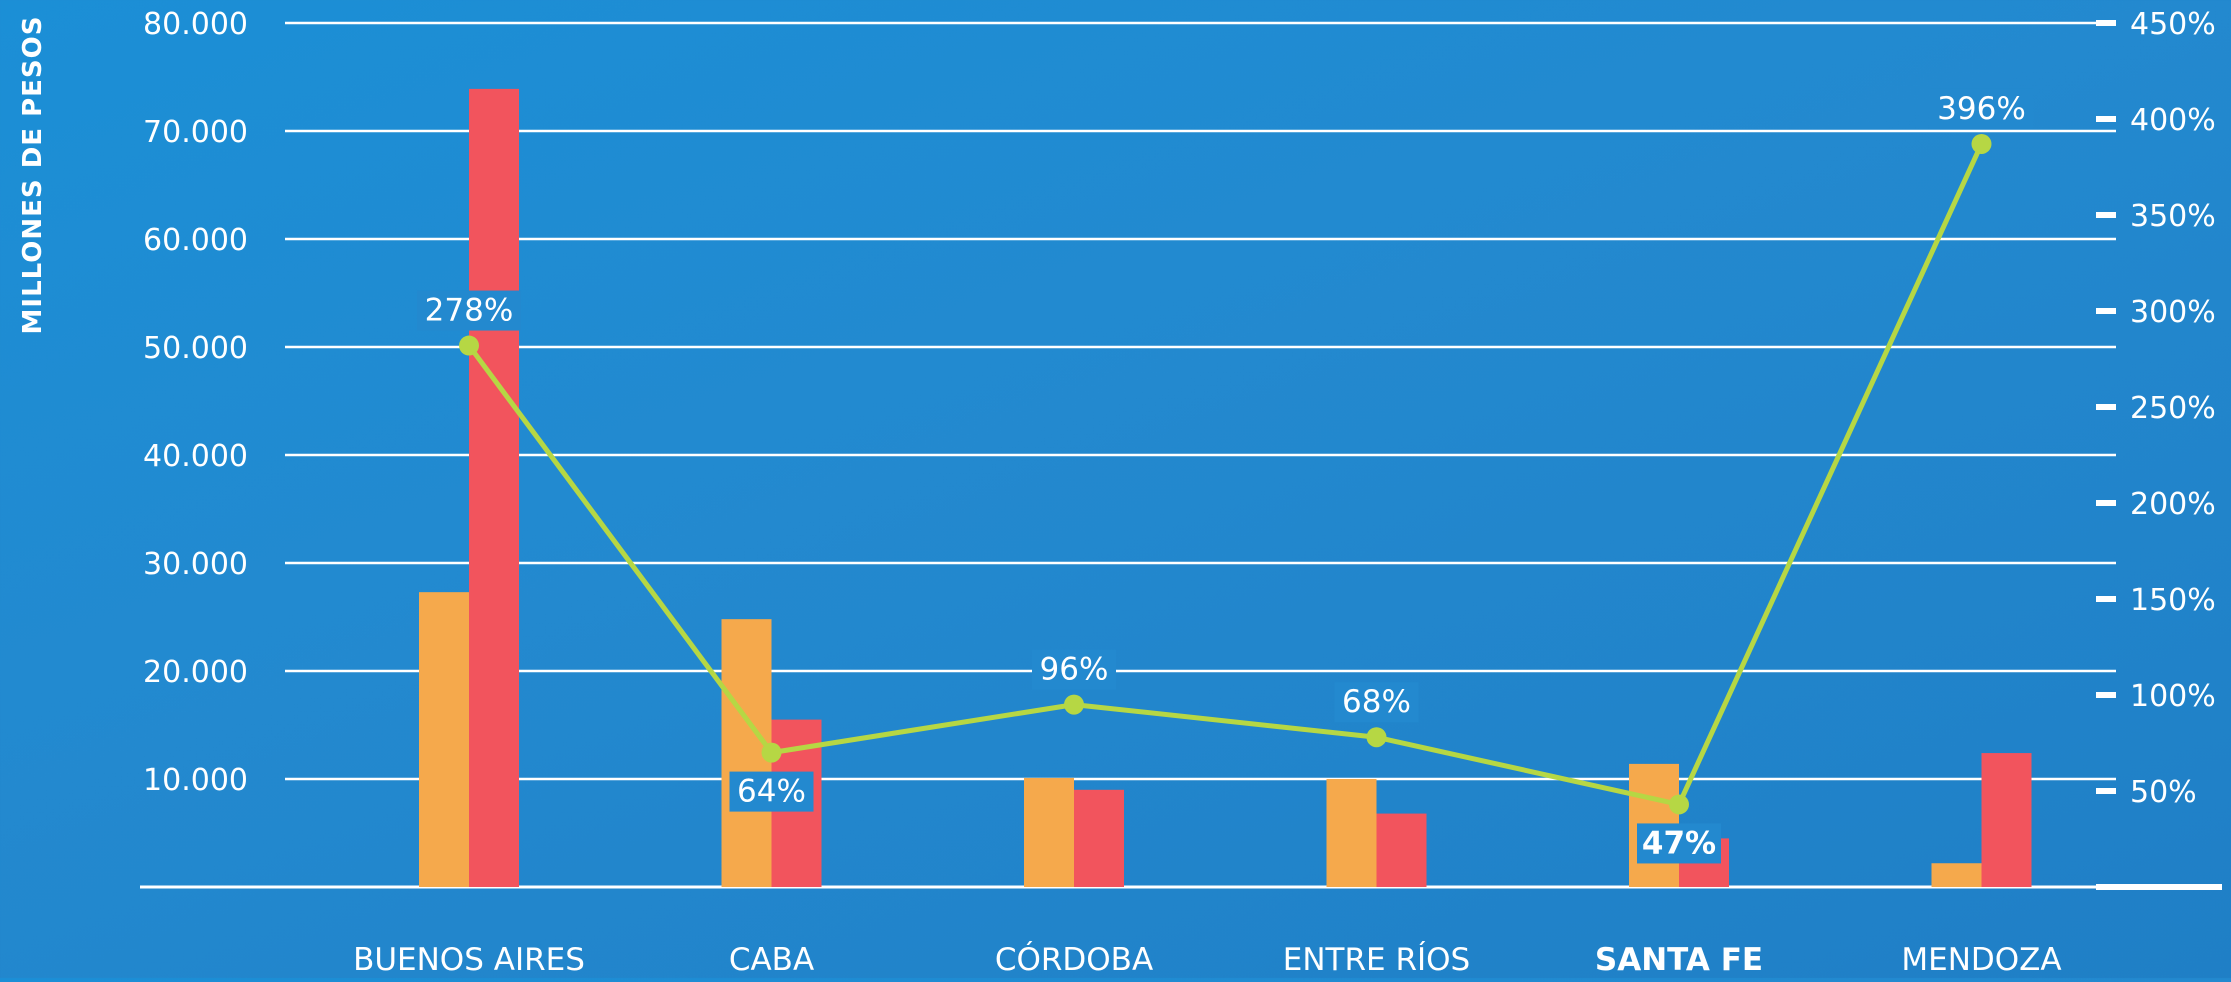 This screenshot has width=2231, height=982. What do you see at coordinates (771, 960) in the screenshot?
I see `category-label: CABA` at bounding box center [771, 960].